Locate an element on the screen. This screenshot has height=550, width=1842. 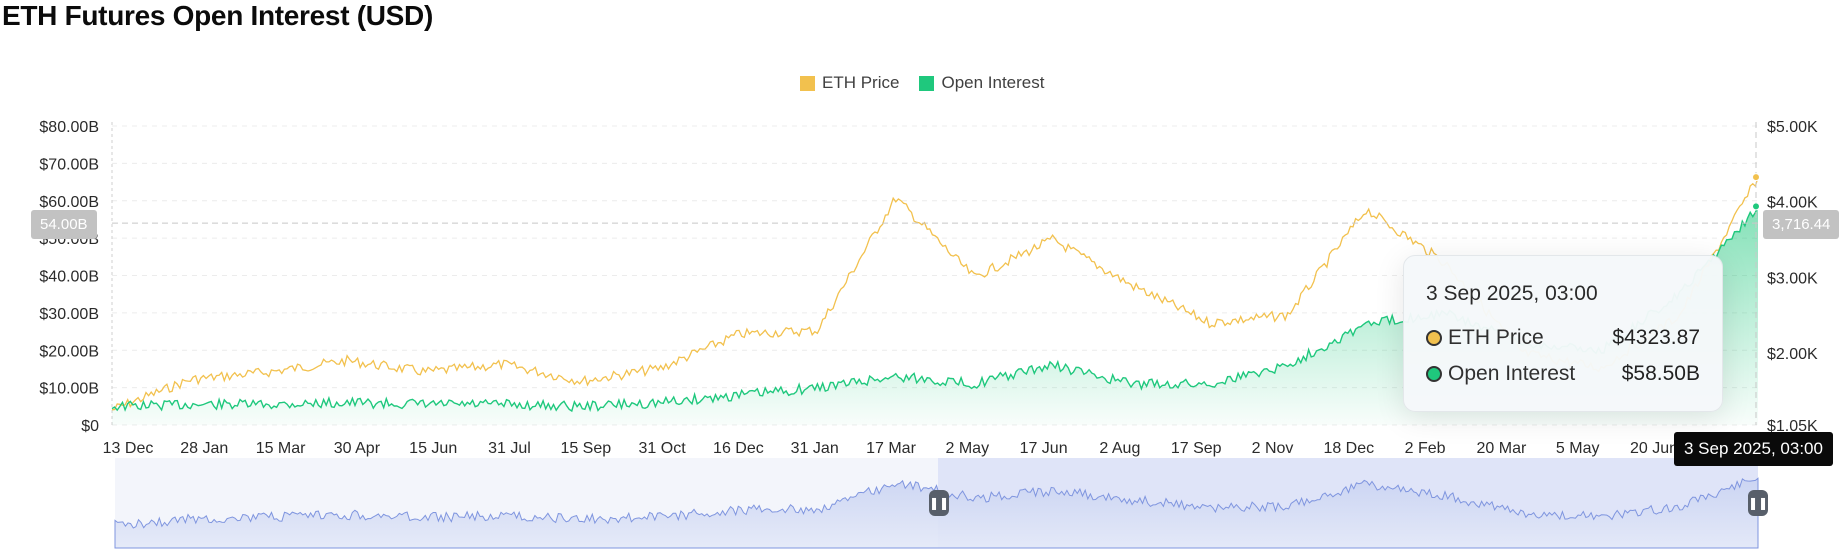
x-tick-label: 17 Sep is located at coordinates (1196, 448).